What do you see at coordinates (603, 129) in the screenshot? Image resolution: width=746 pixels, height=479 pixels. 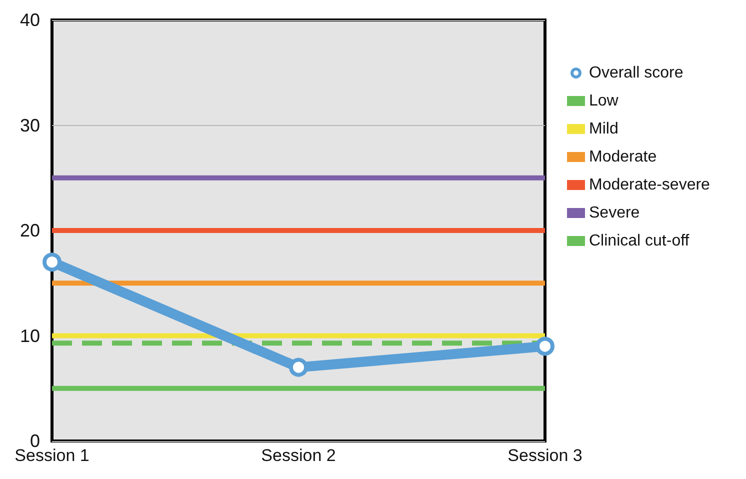 I see `legend-label: Mild` at bounding box center [603, 129].